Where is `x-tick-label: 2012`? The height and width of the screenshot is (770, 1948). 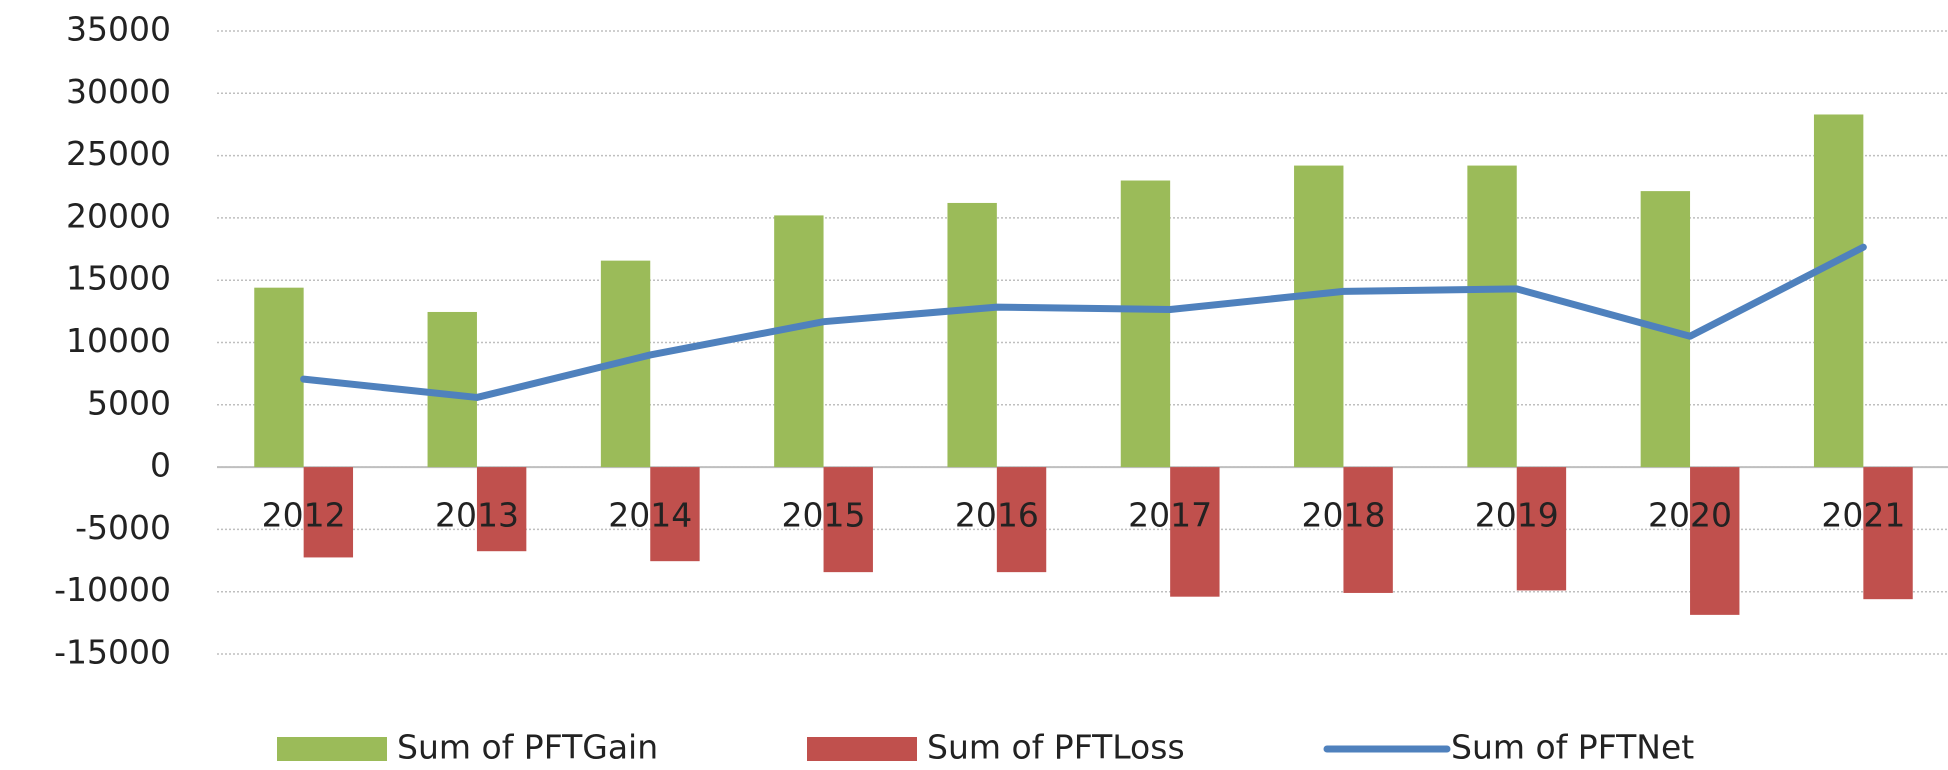
x-tick-label: 2012 is located at coordinates (304, 515).